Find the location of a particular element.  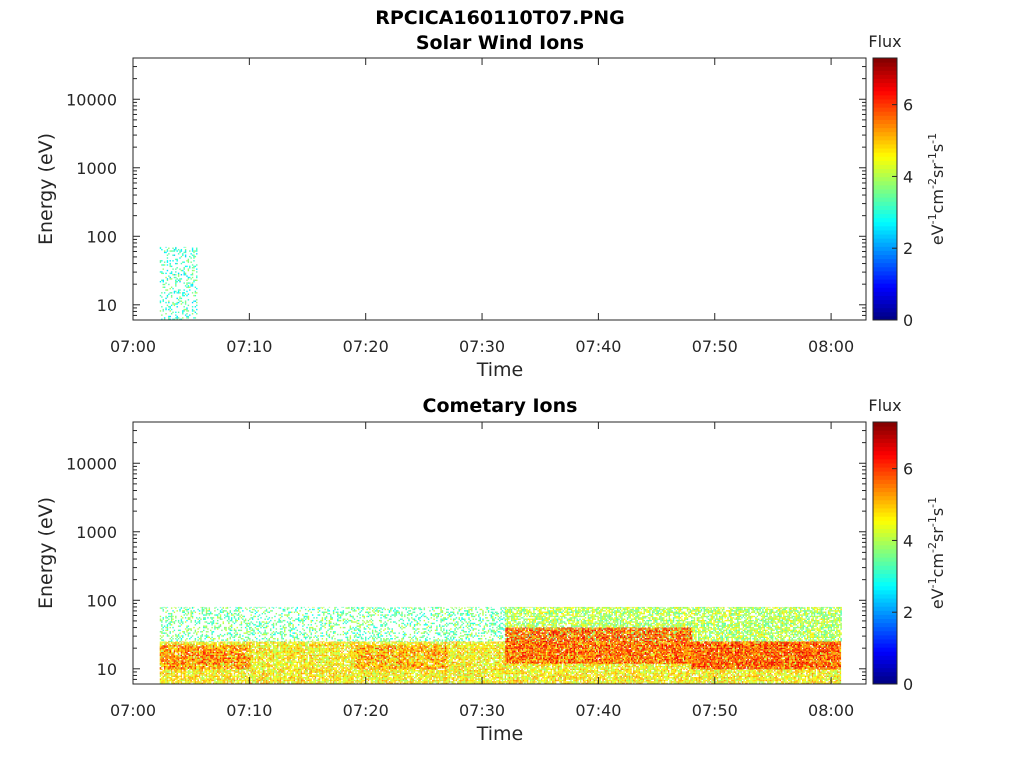

y-tick-label: 100 is located at coordinates (101, 236).